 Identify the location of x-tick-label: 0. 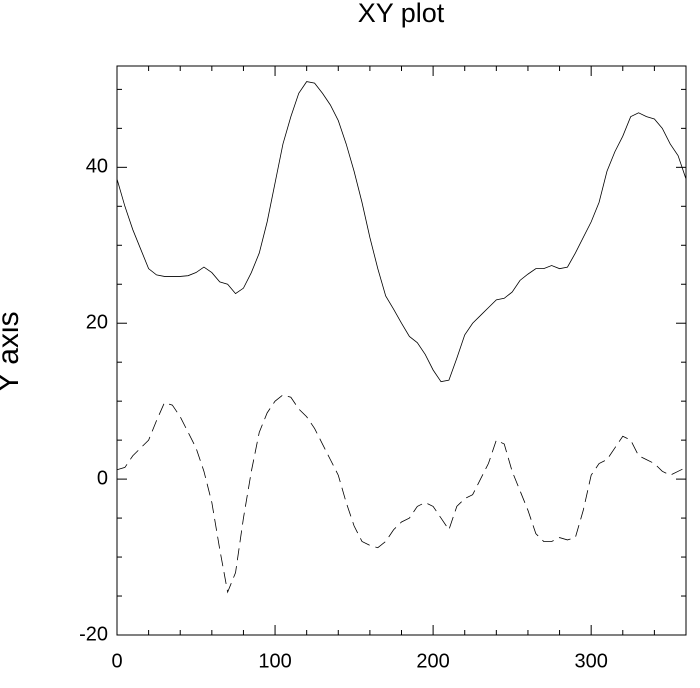
(116, 661).